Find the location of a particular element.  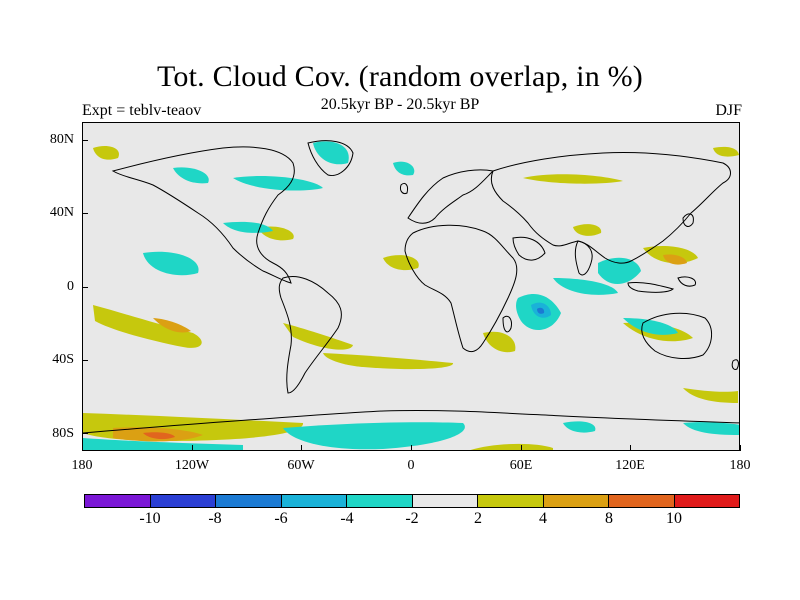

colorbar-label: 8 is located at coordinates (609, 518).